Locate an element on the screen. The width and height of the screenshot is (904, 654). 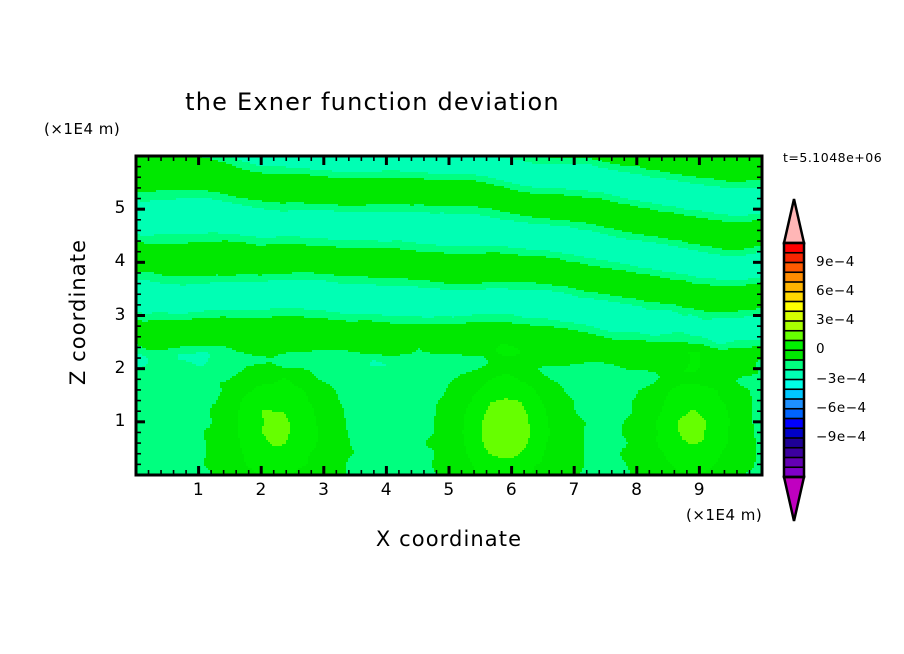
colorbar-outline is located at coordinates (794, 360).